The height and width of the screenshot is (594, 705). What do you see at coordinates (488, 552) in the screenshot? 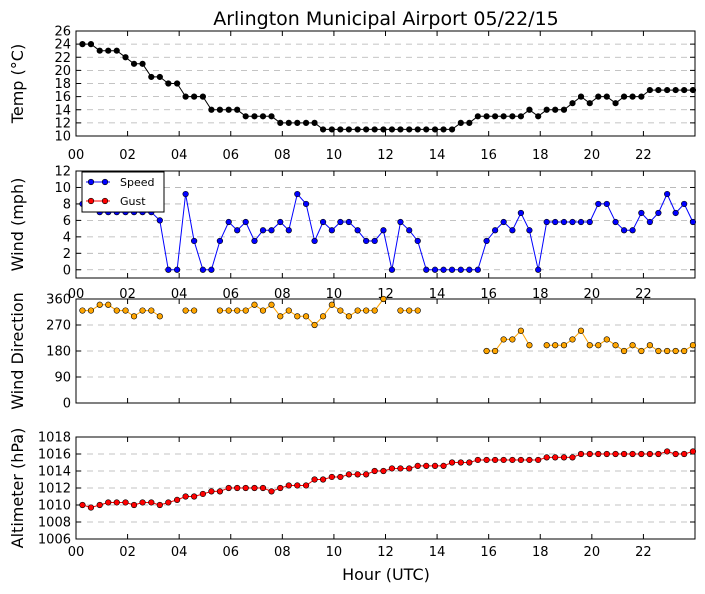
I see `altimeter-xtick-label: 16` at bounding box center [488, 552].